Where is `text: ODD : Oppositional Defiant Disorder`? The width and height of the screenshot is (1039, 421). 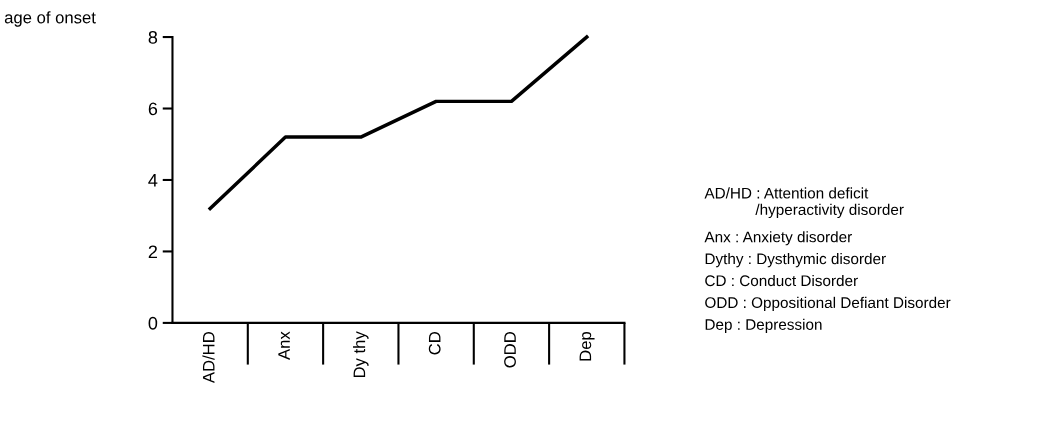 text: ODD : Oppositional Defiant Disorder is located at coordinates (828, 304).